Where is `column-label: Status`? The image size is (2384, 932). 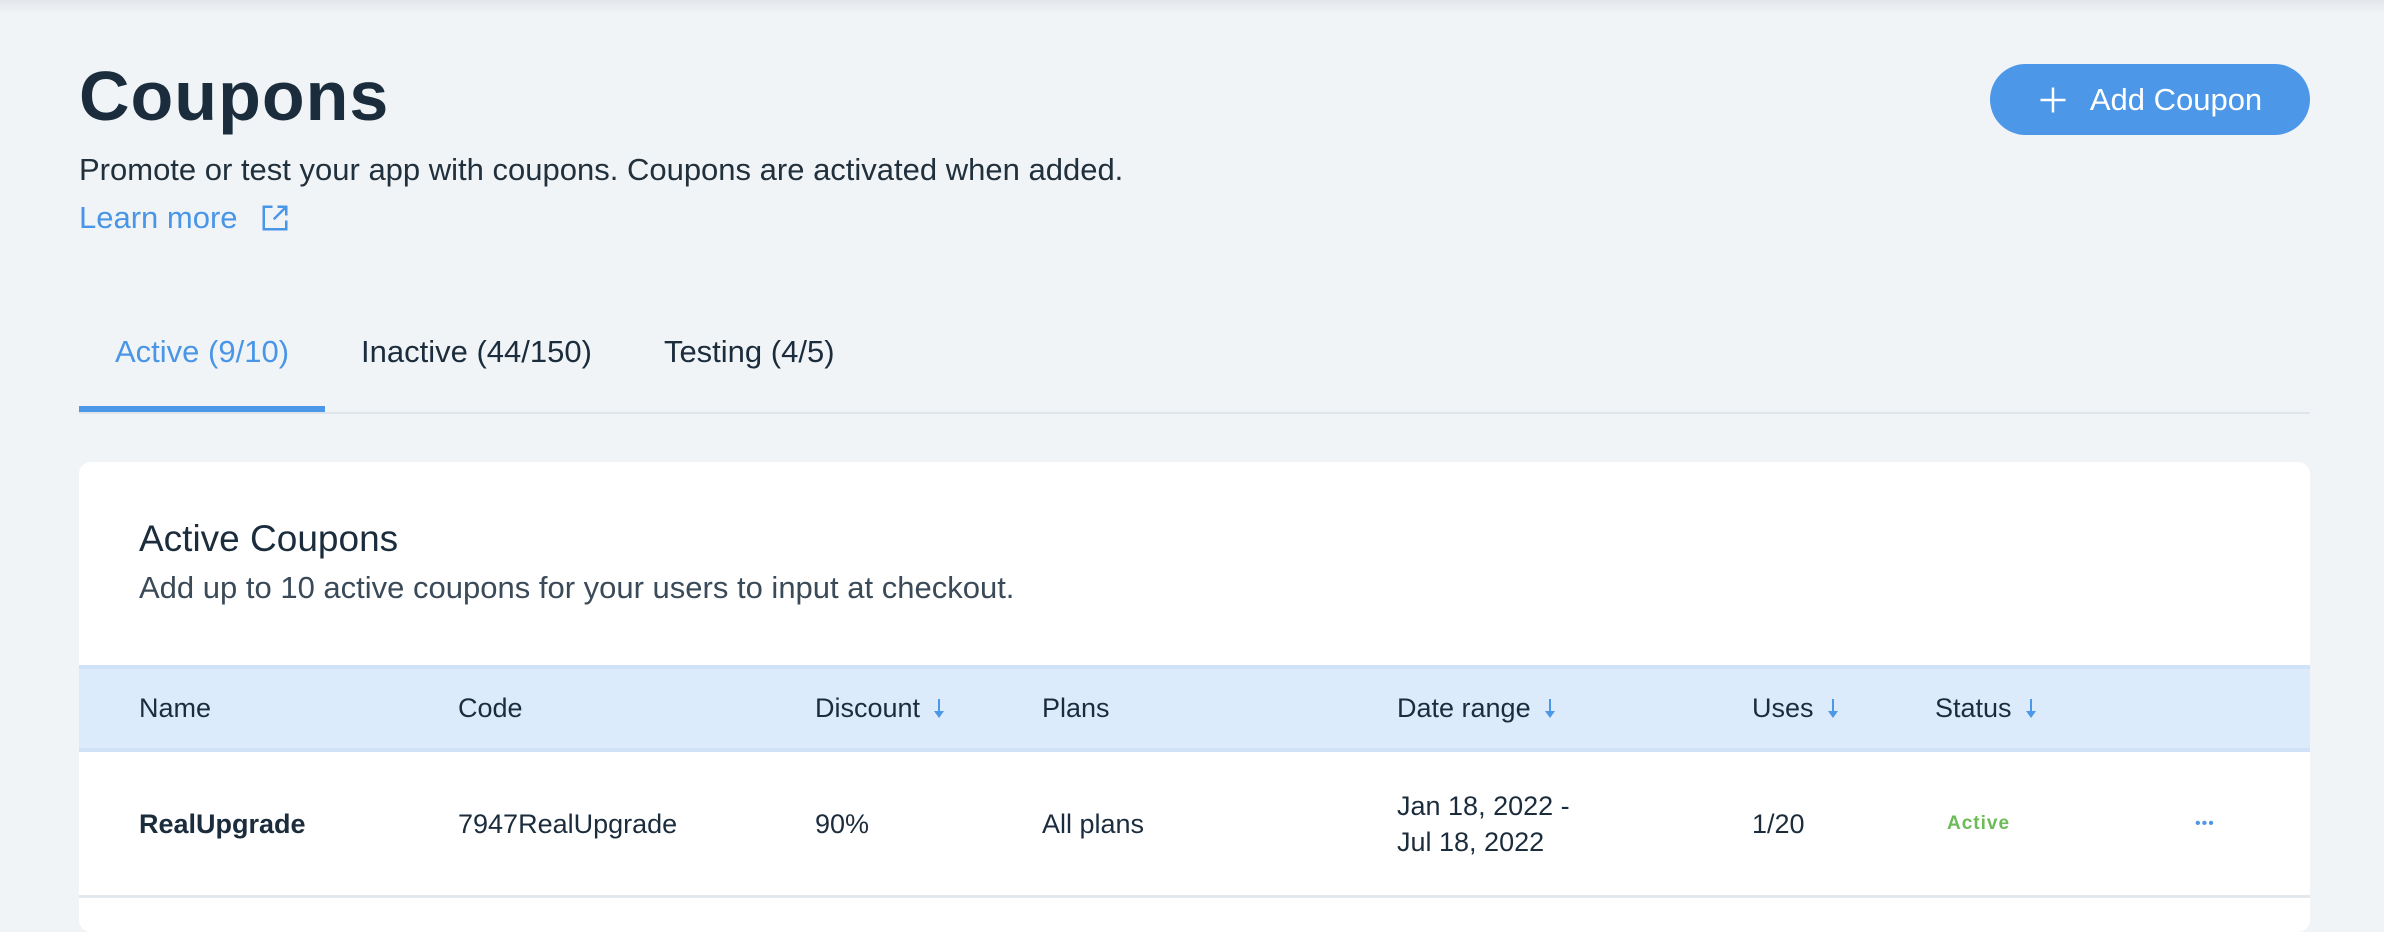
column-label: Status is located at coordinates (1973, 708).